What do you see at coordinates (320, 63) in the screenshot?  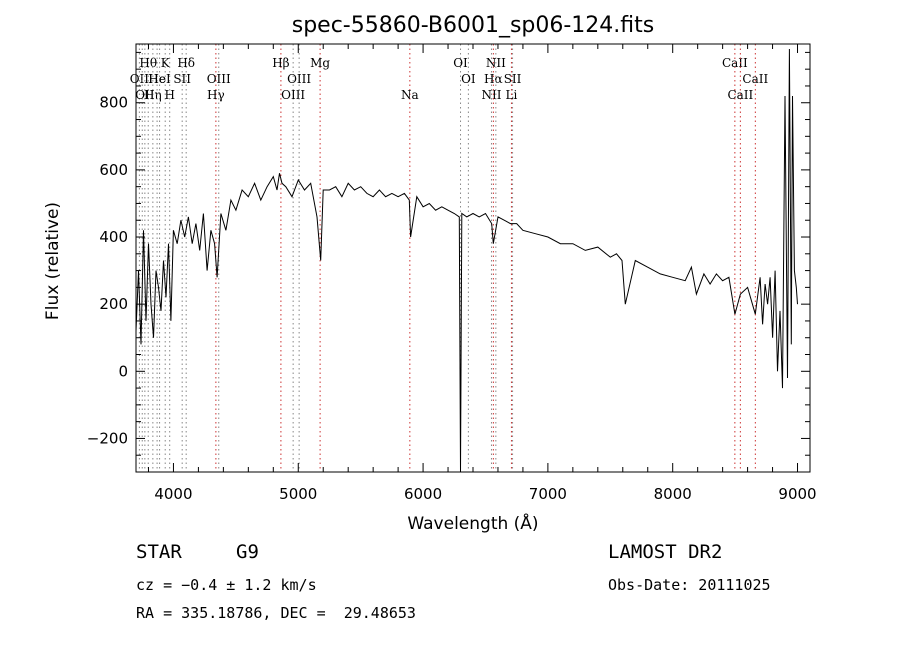 I see `line-label: Mg` at bounding box center [320, 63].